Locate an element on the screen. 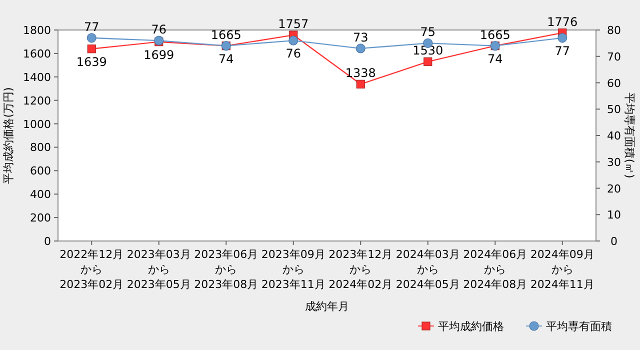  data-label: 1776 is located at coordinates (562, 21).